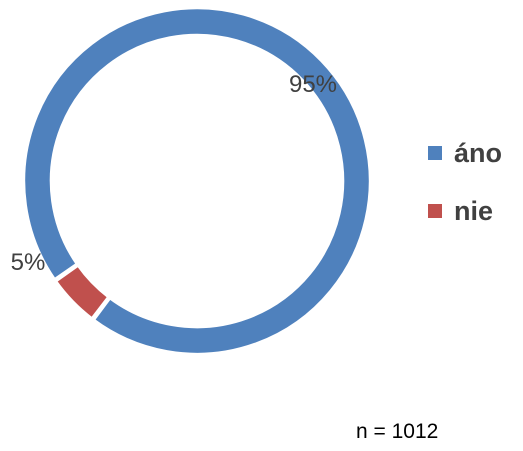 The image size is (523, 451). I want to click on legend: áno nie, so click(465, 196).